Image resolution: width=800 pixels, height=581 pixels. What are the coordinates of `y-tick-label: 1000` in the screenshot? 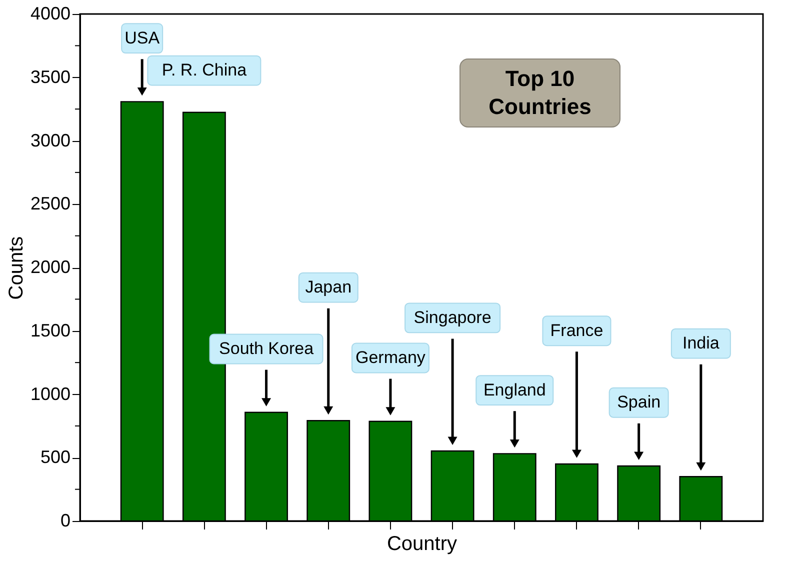 It's located at (50, 394).